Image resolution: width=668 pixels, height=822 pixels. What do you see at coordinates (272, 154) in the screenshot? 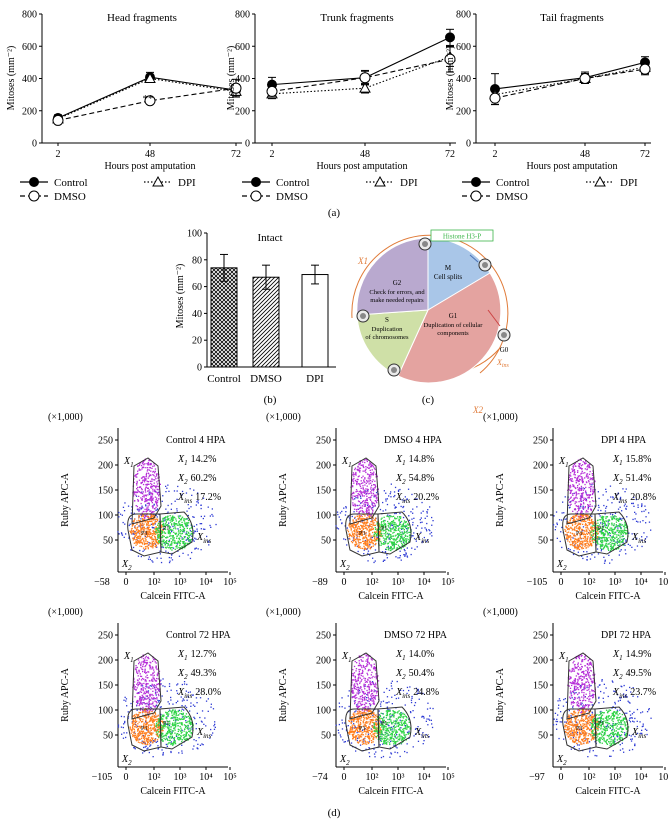
I see `x-tick-label: 2` at bounding box center [272, 154].